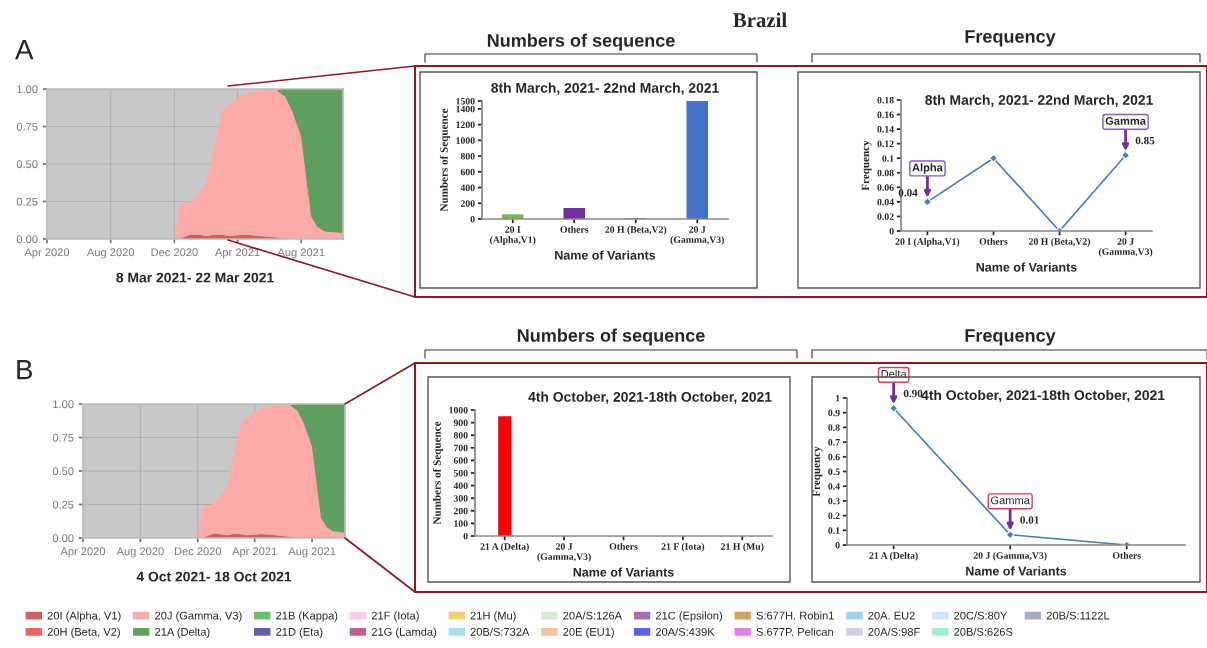 The image size is (1207, 648). I want to click on legend-label: 21D (Eta), so click(299, 632).